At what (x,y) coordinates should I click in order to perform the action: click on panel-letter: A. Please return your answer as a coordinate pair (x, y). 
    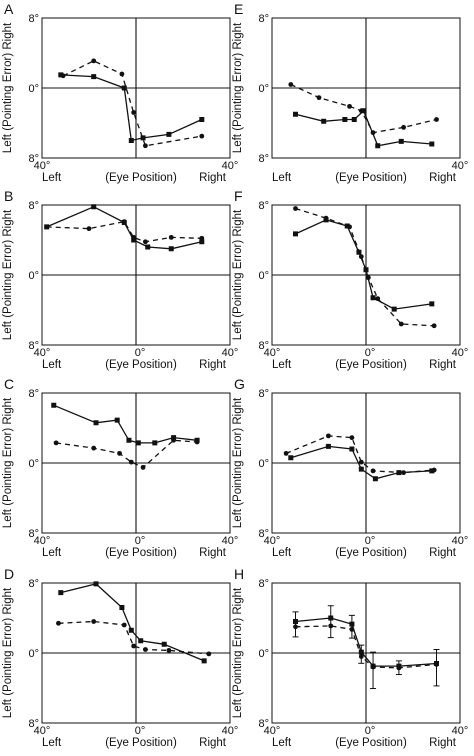
    Looking at the image, I should click on (9, 9).